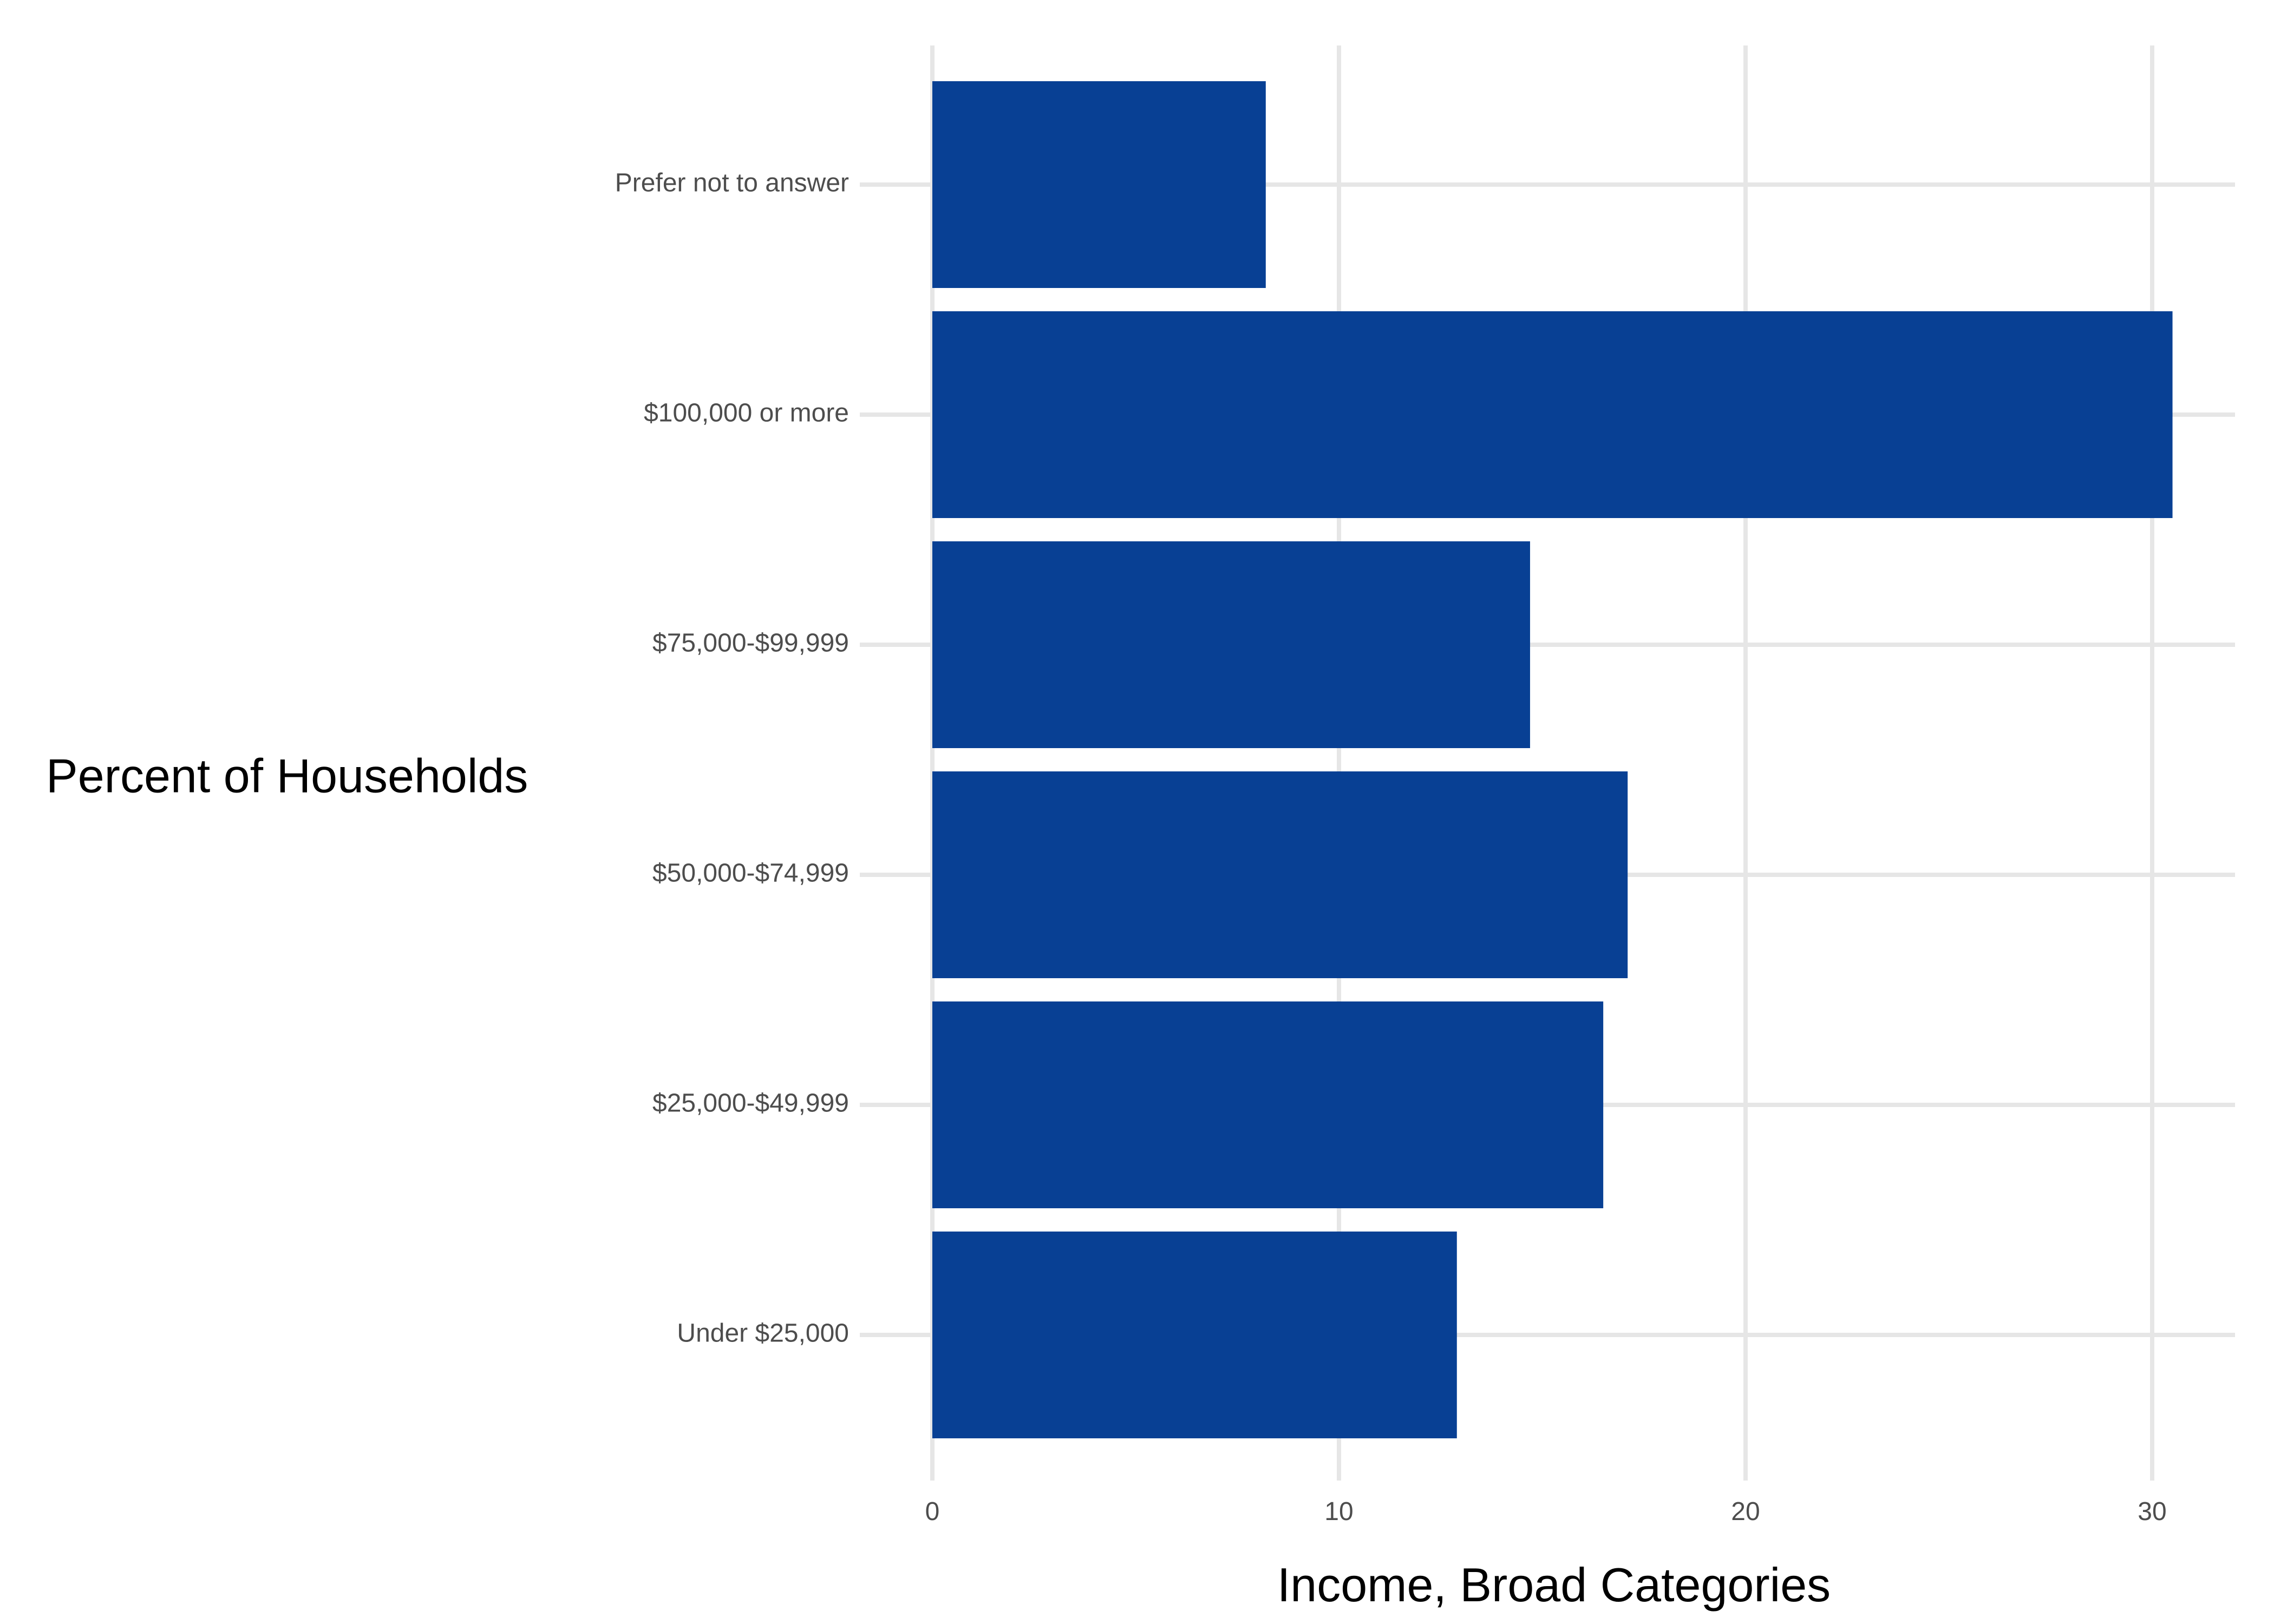 The image size is (2274, 1624). What do you see at coordinates (751, 873) in the screenshot?
I see `y-tick-label: $50,000-$74,999` at bounding box center [751, 873].